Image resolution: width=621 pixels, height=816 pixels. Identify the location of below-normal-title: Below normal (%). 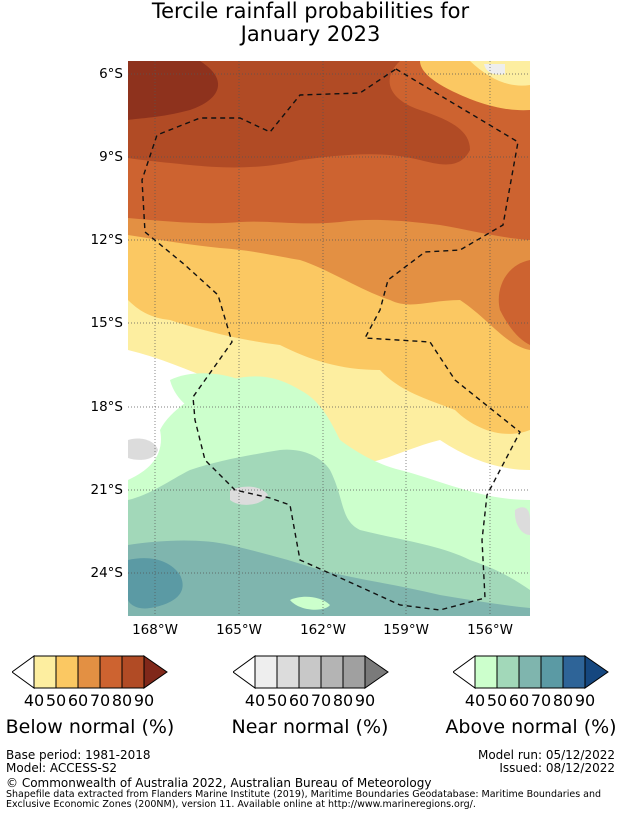
(90, 727).